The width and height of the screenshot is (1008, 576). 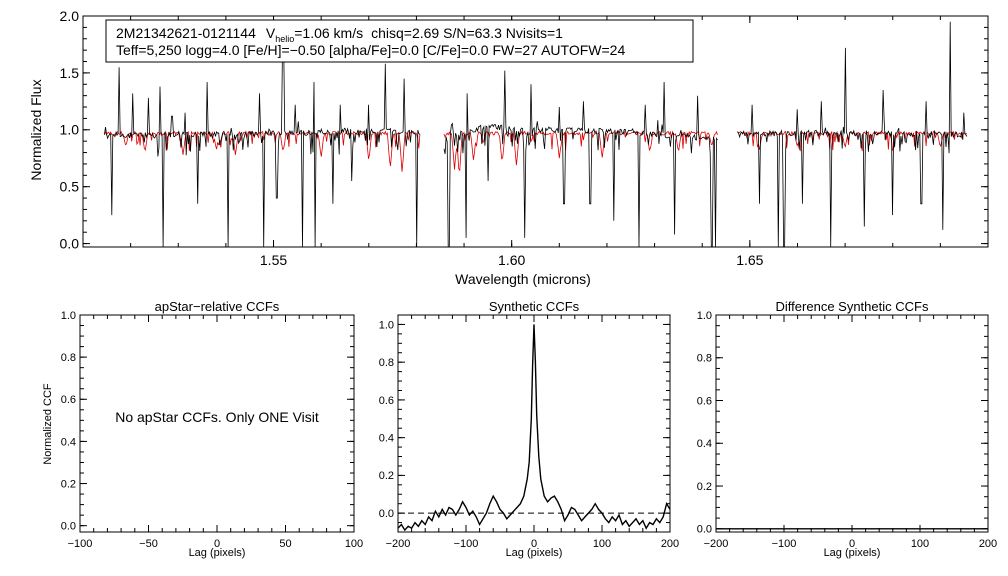 What do you see at coordinates (217, 553) in the screenshot?
I see `apstar-ccf-xlabel: Lag (pixels)` at bounding box center [217, 553].